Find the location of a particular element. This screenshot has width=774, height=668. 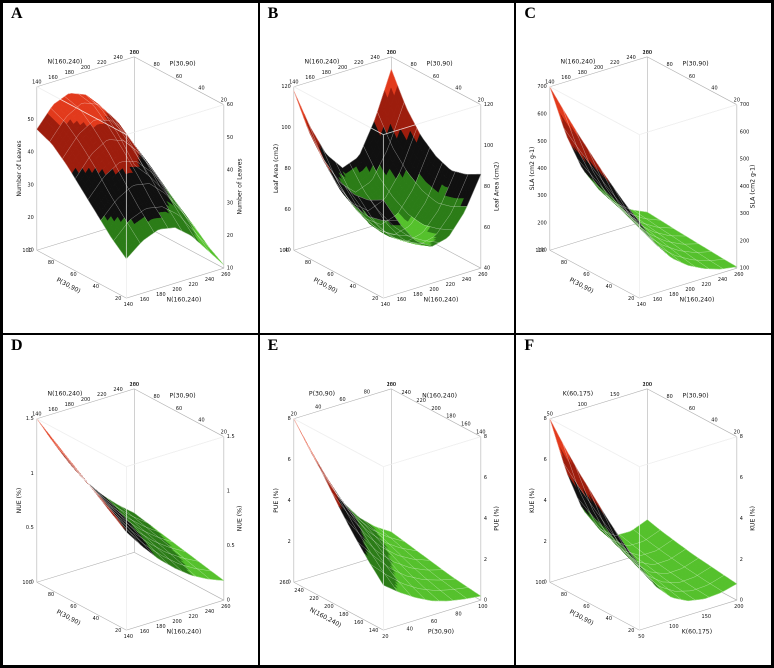

y-tick-top: 20 is located at coordinates (224, 101).